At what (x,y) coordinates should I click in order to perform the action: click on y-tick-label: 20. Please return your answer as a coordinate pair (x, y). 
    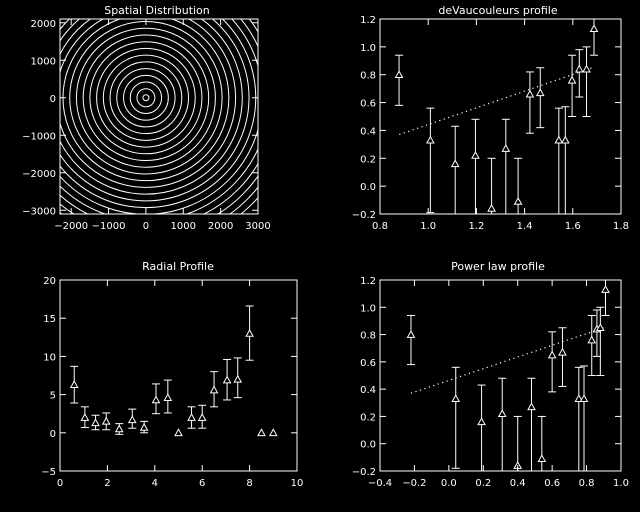
    Looking at the image, I should click on (49, 281).